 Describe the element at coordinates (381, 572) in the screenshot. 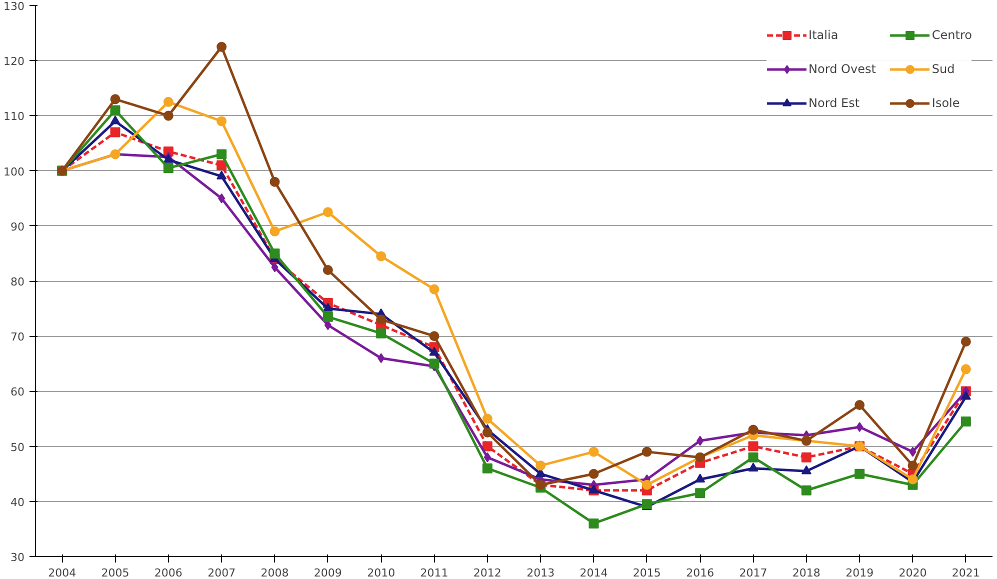

I see `x-tick-label: 2010` at that location.